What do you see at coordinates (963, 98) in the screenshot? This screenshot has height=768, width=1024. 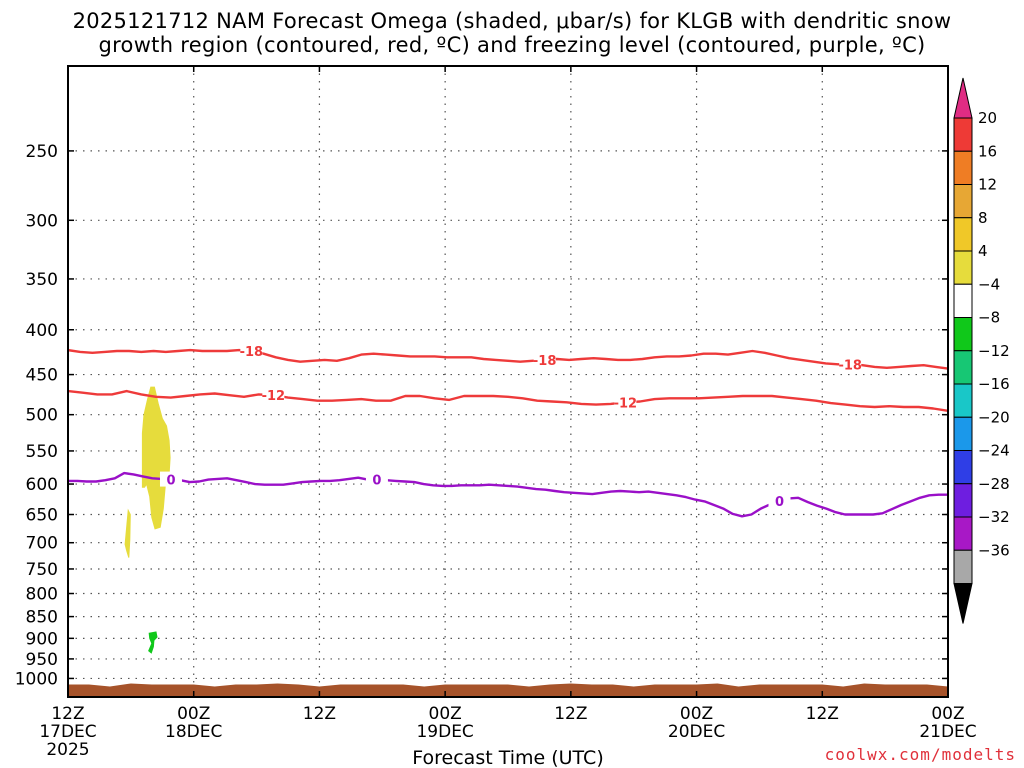 I see `colorbar-top-triangle` at bounding box center [963, 98].